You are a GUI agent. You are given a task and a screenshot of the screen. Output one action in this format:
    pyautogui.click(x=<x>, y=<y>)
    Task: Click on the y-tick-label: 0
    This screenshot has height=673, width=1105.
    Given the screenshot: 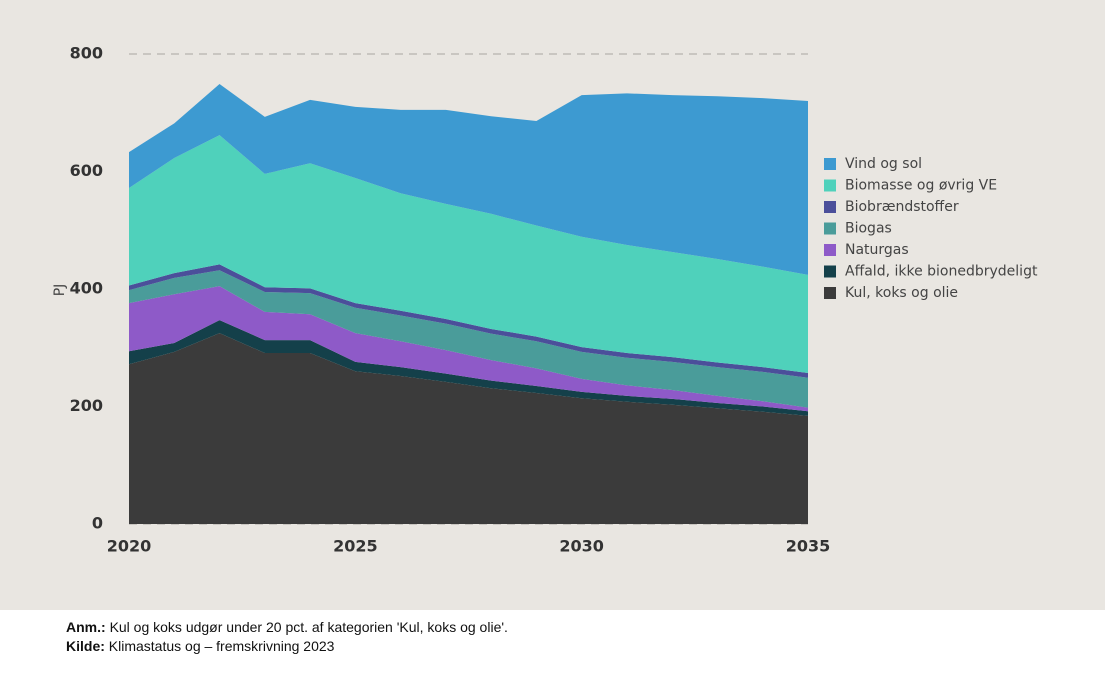 What is the action you would take?
    pyautogui.click(x=97, y=523)
    